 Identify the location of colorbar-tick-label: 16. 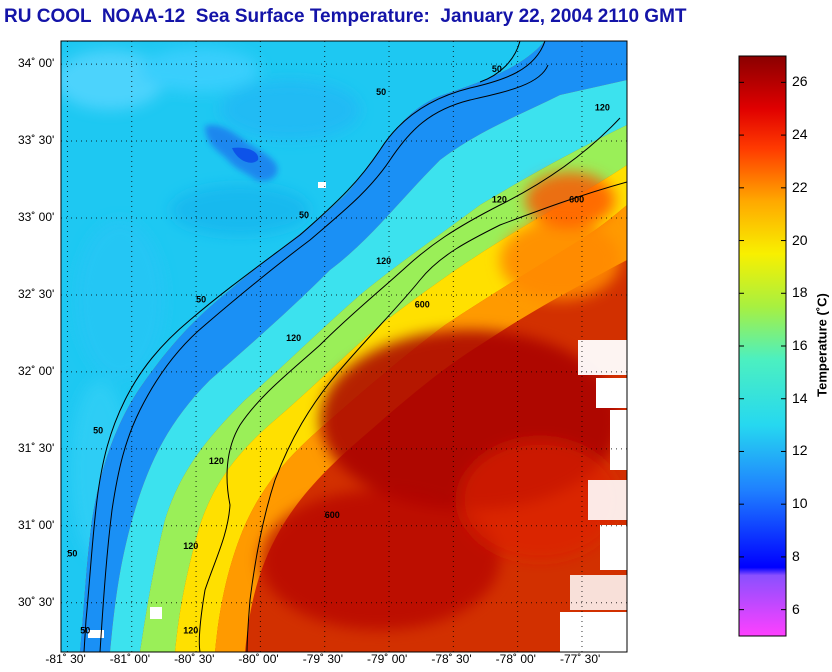
(800, 345).